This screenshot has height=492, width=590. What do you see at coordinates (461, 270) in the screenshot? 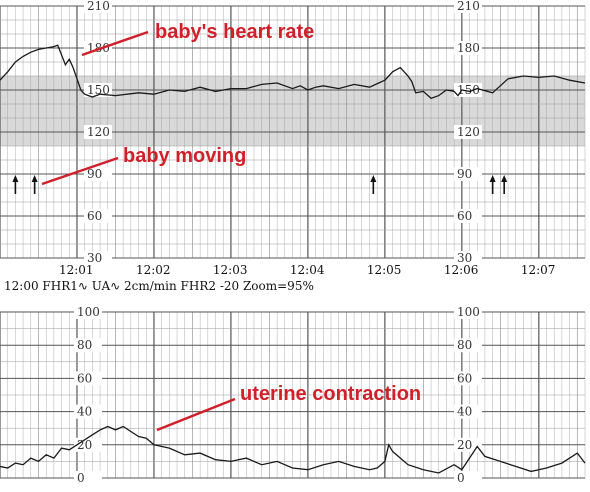
I see `time-label: 12:06` at bounding box center [461, 270].